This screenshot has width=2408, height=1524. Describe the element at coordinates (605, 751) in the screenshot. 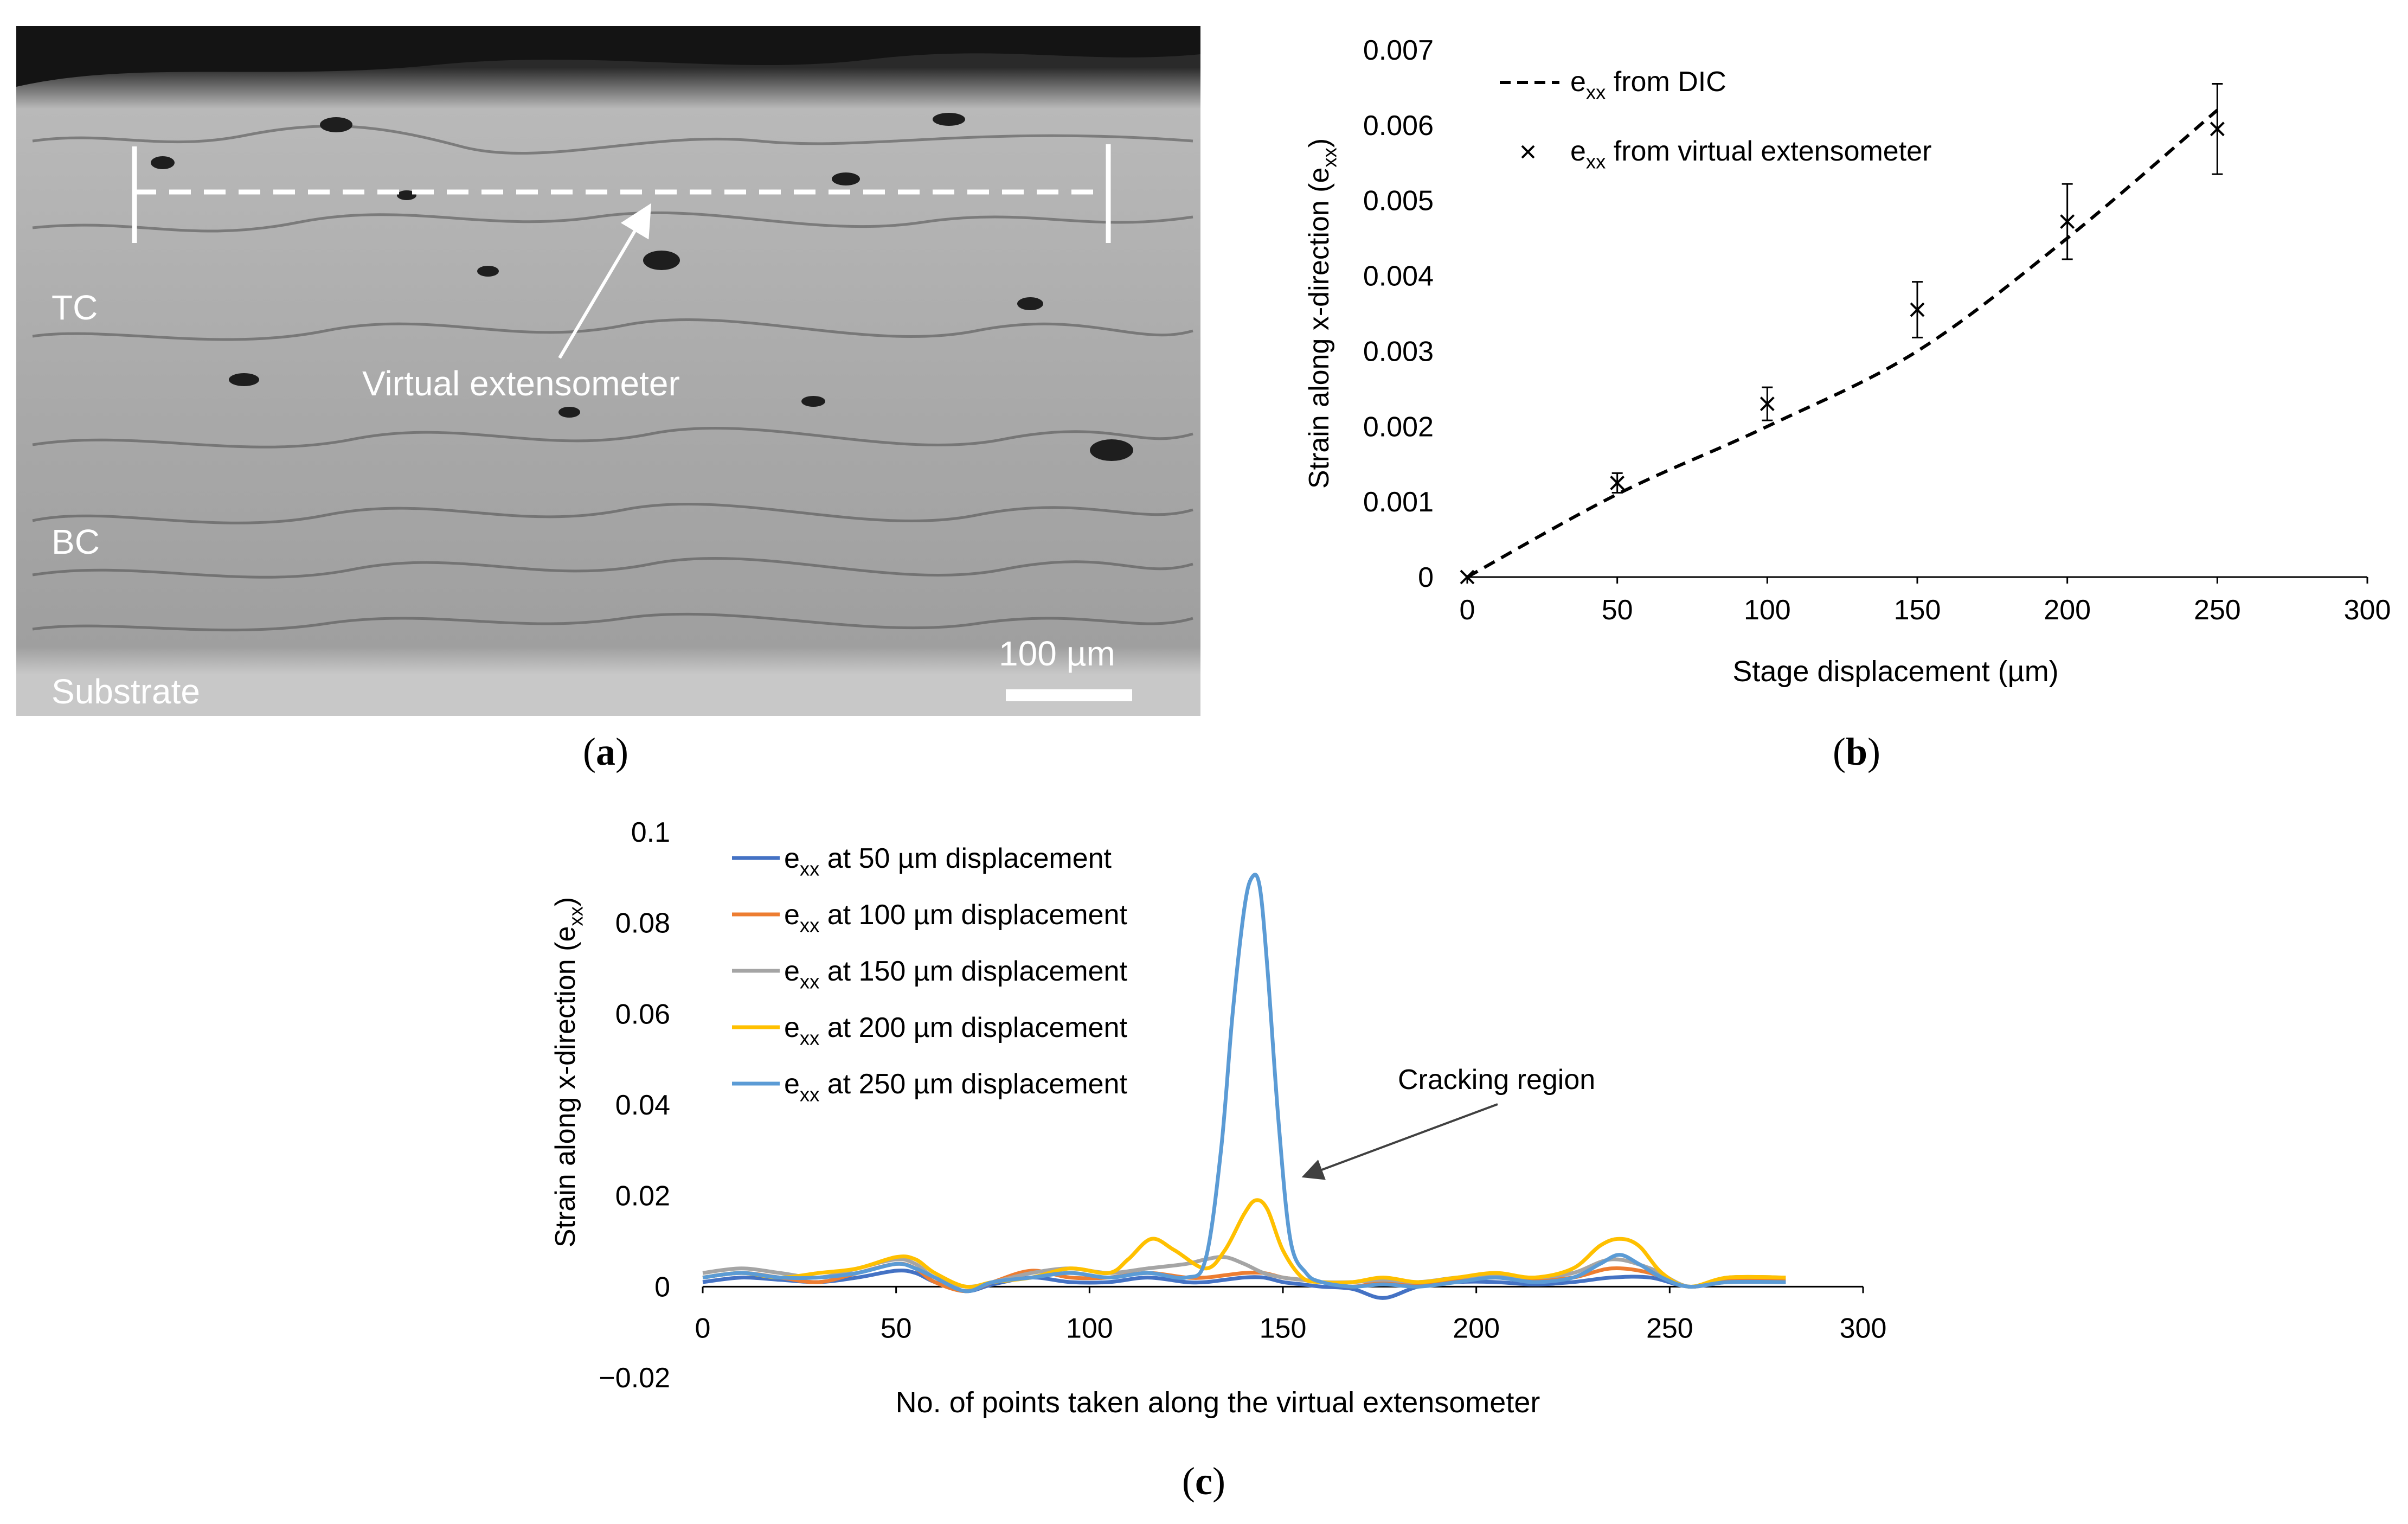

I see `panel-label-a: (a)` at that location.